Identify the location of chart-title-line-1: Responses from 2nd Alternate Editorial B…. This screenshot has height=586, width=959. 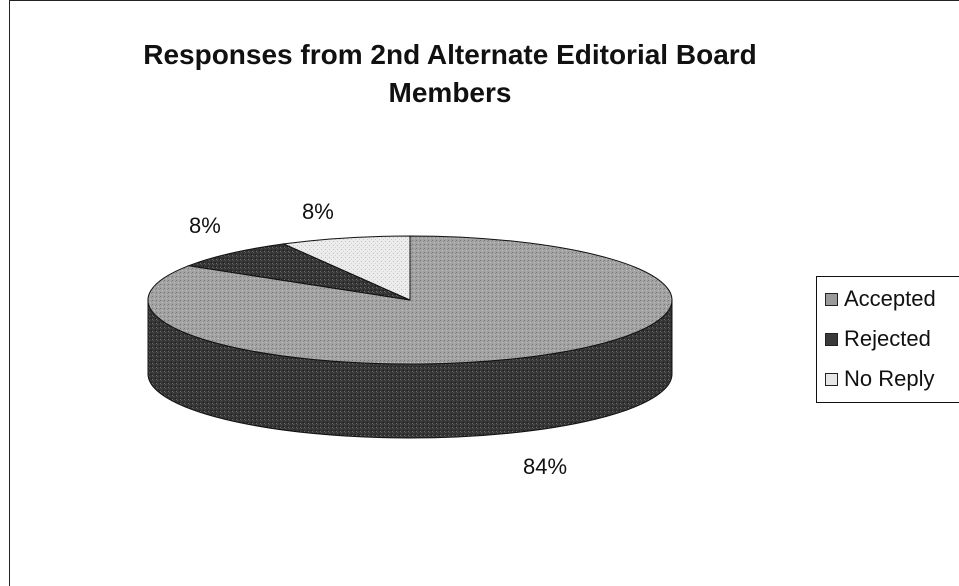
(450, 54).